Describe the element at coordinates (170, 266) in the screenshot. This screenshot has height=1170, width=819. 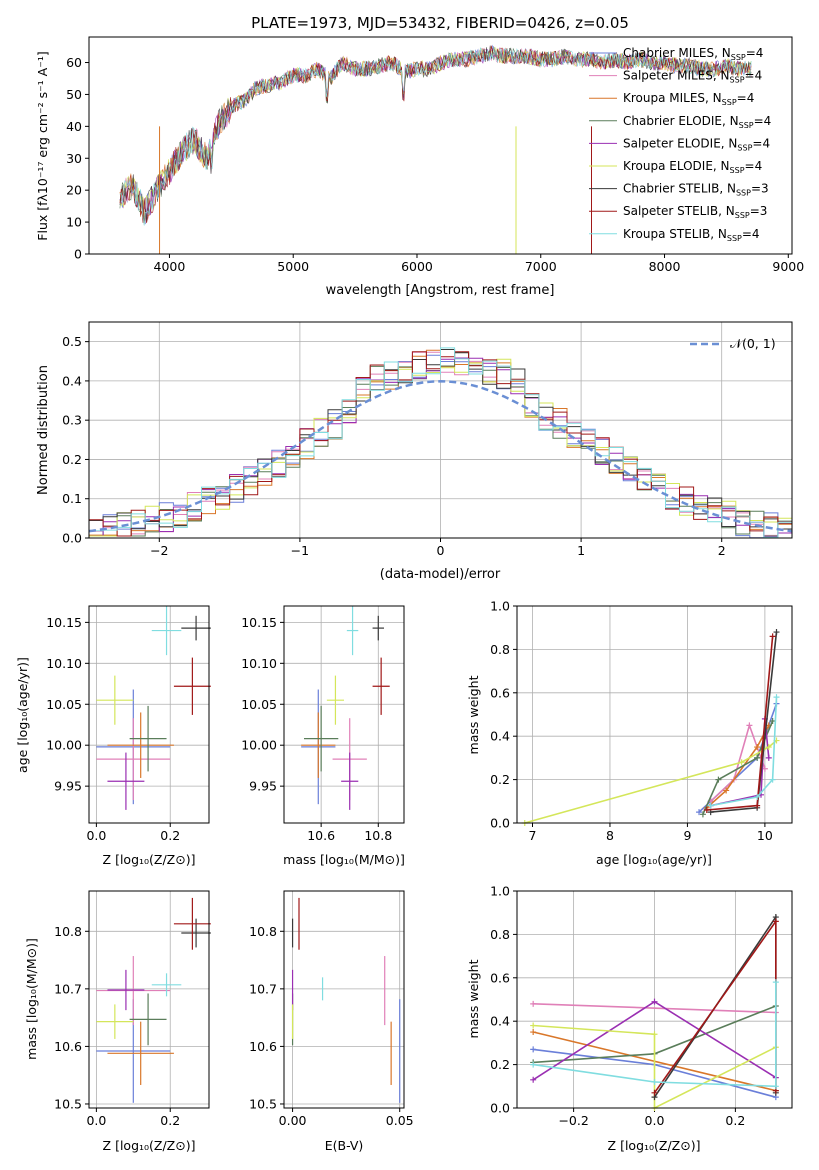
I see `spectrum-x-tick-label: 4000` at that location.